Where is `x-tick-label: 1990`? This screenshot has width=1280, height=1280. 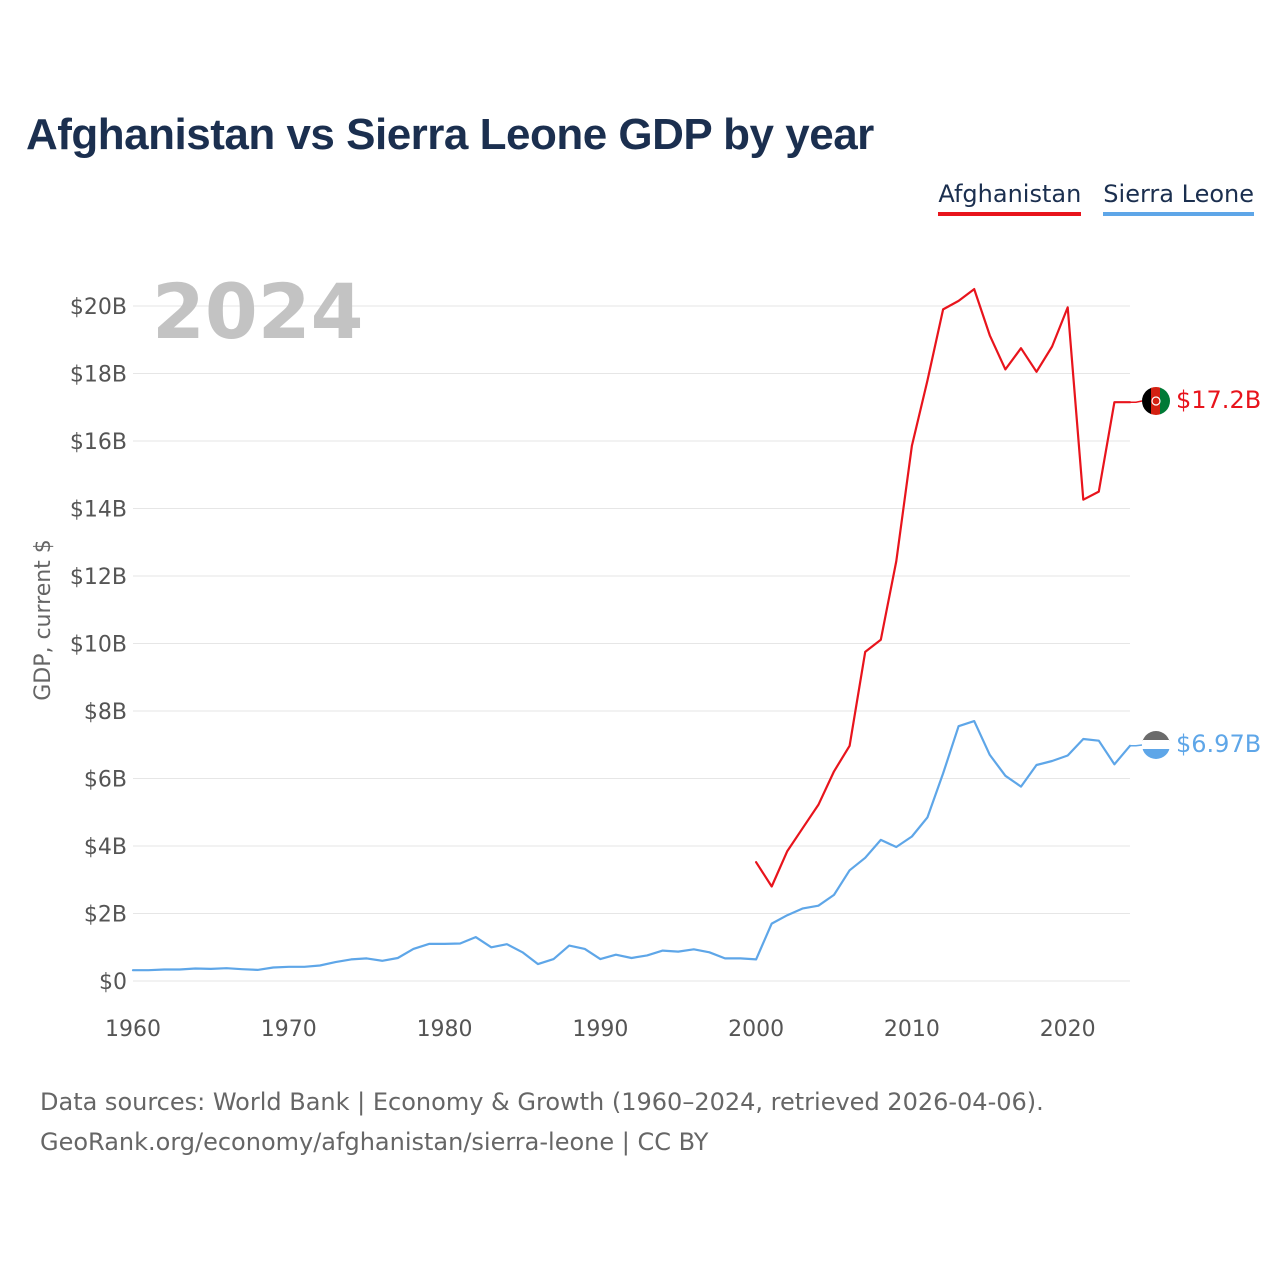 x-tick-label: 1990 is located at coordinates (600, 1029).